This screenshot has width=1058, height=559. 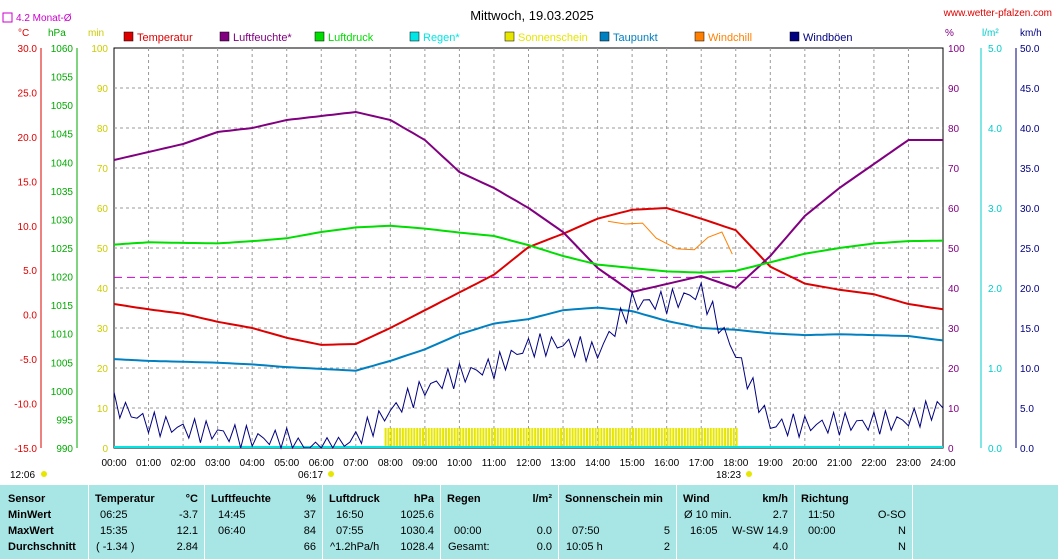 What do you see at coordinates (1031, 33) in the screenshot?
I see `unit-wind: km/h` at bounding box center [1031, 33].